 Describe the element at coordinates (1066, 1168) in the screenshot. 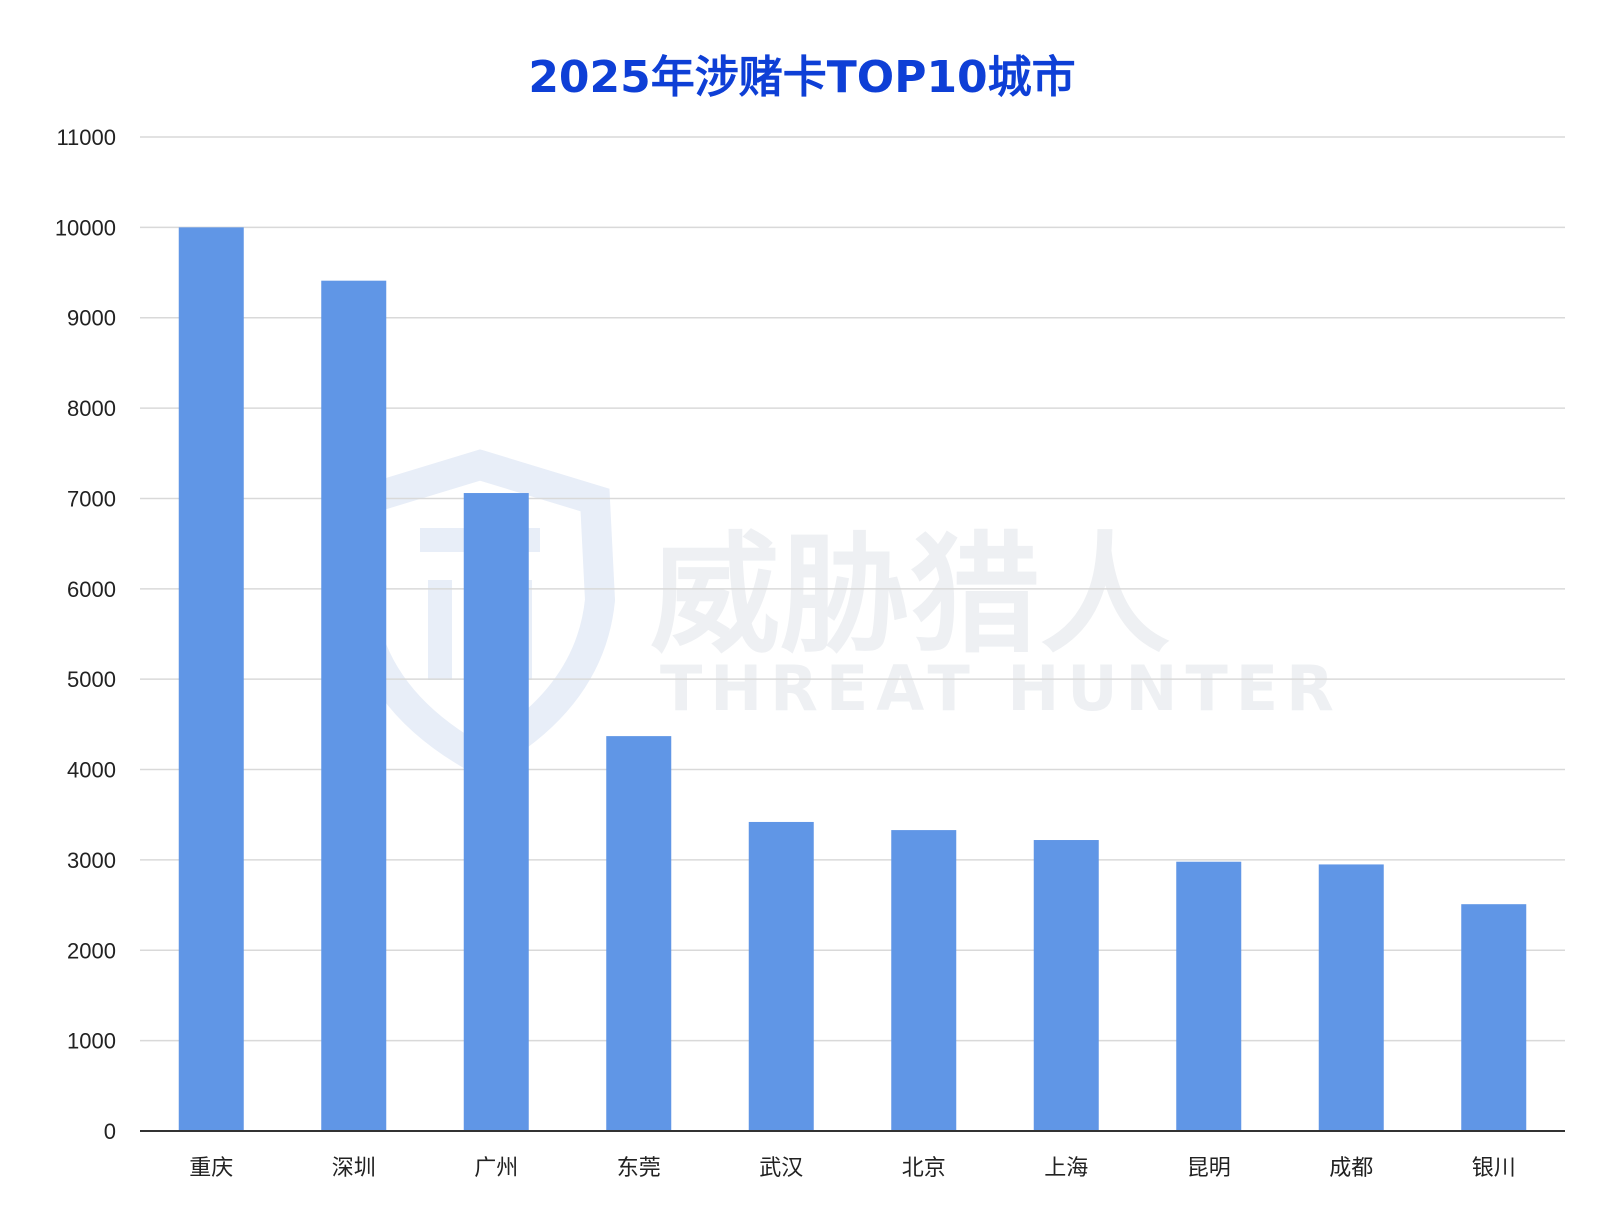

I see `x-tick-label: 上海` at that location.